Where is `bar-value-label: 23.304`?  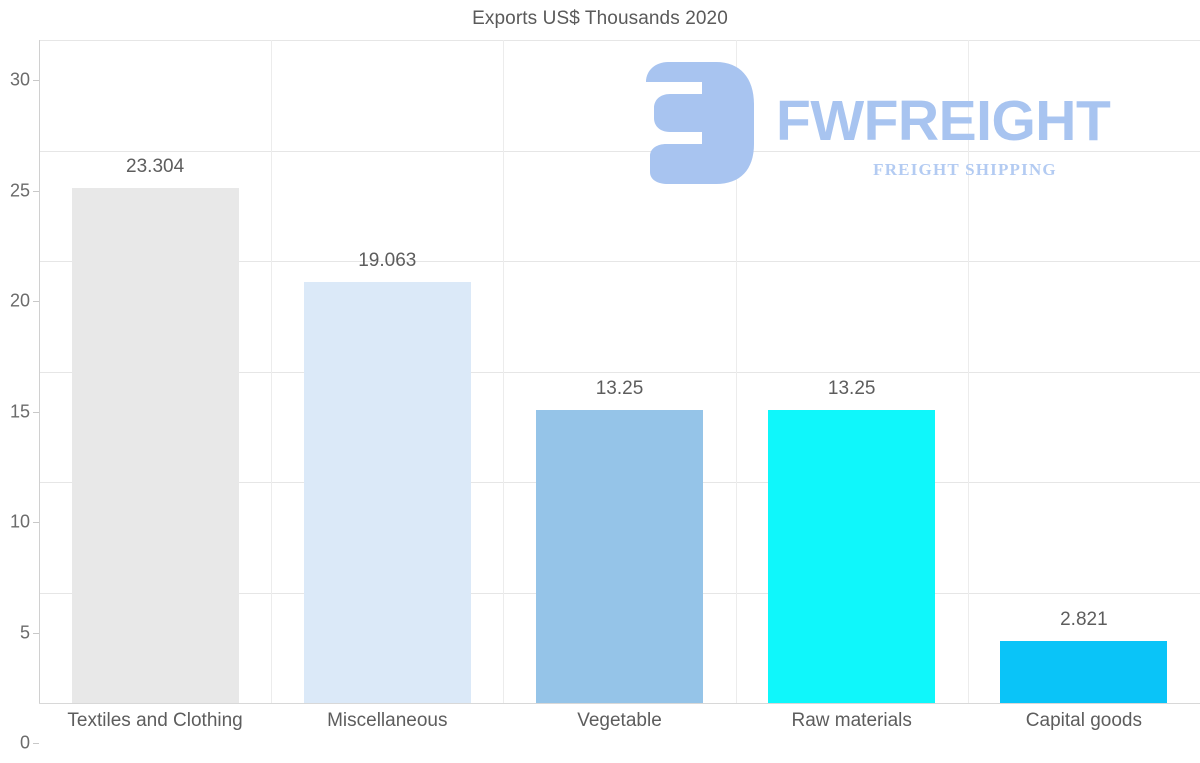
bar-value-label: 23.304 is located at coordinates (155, 166).